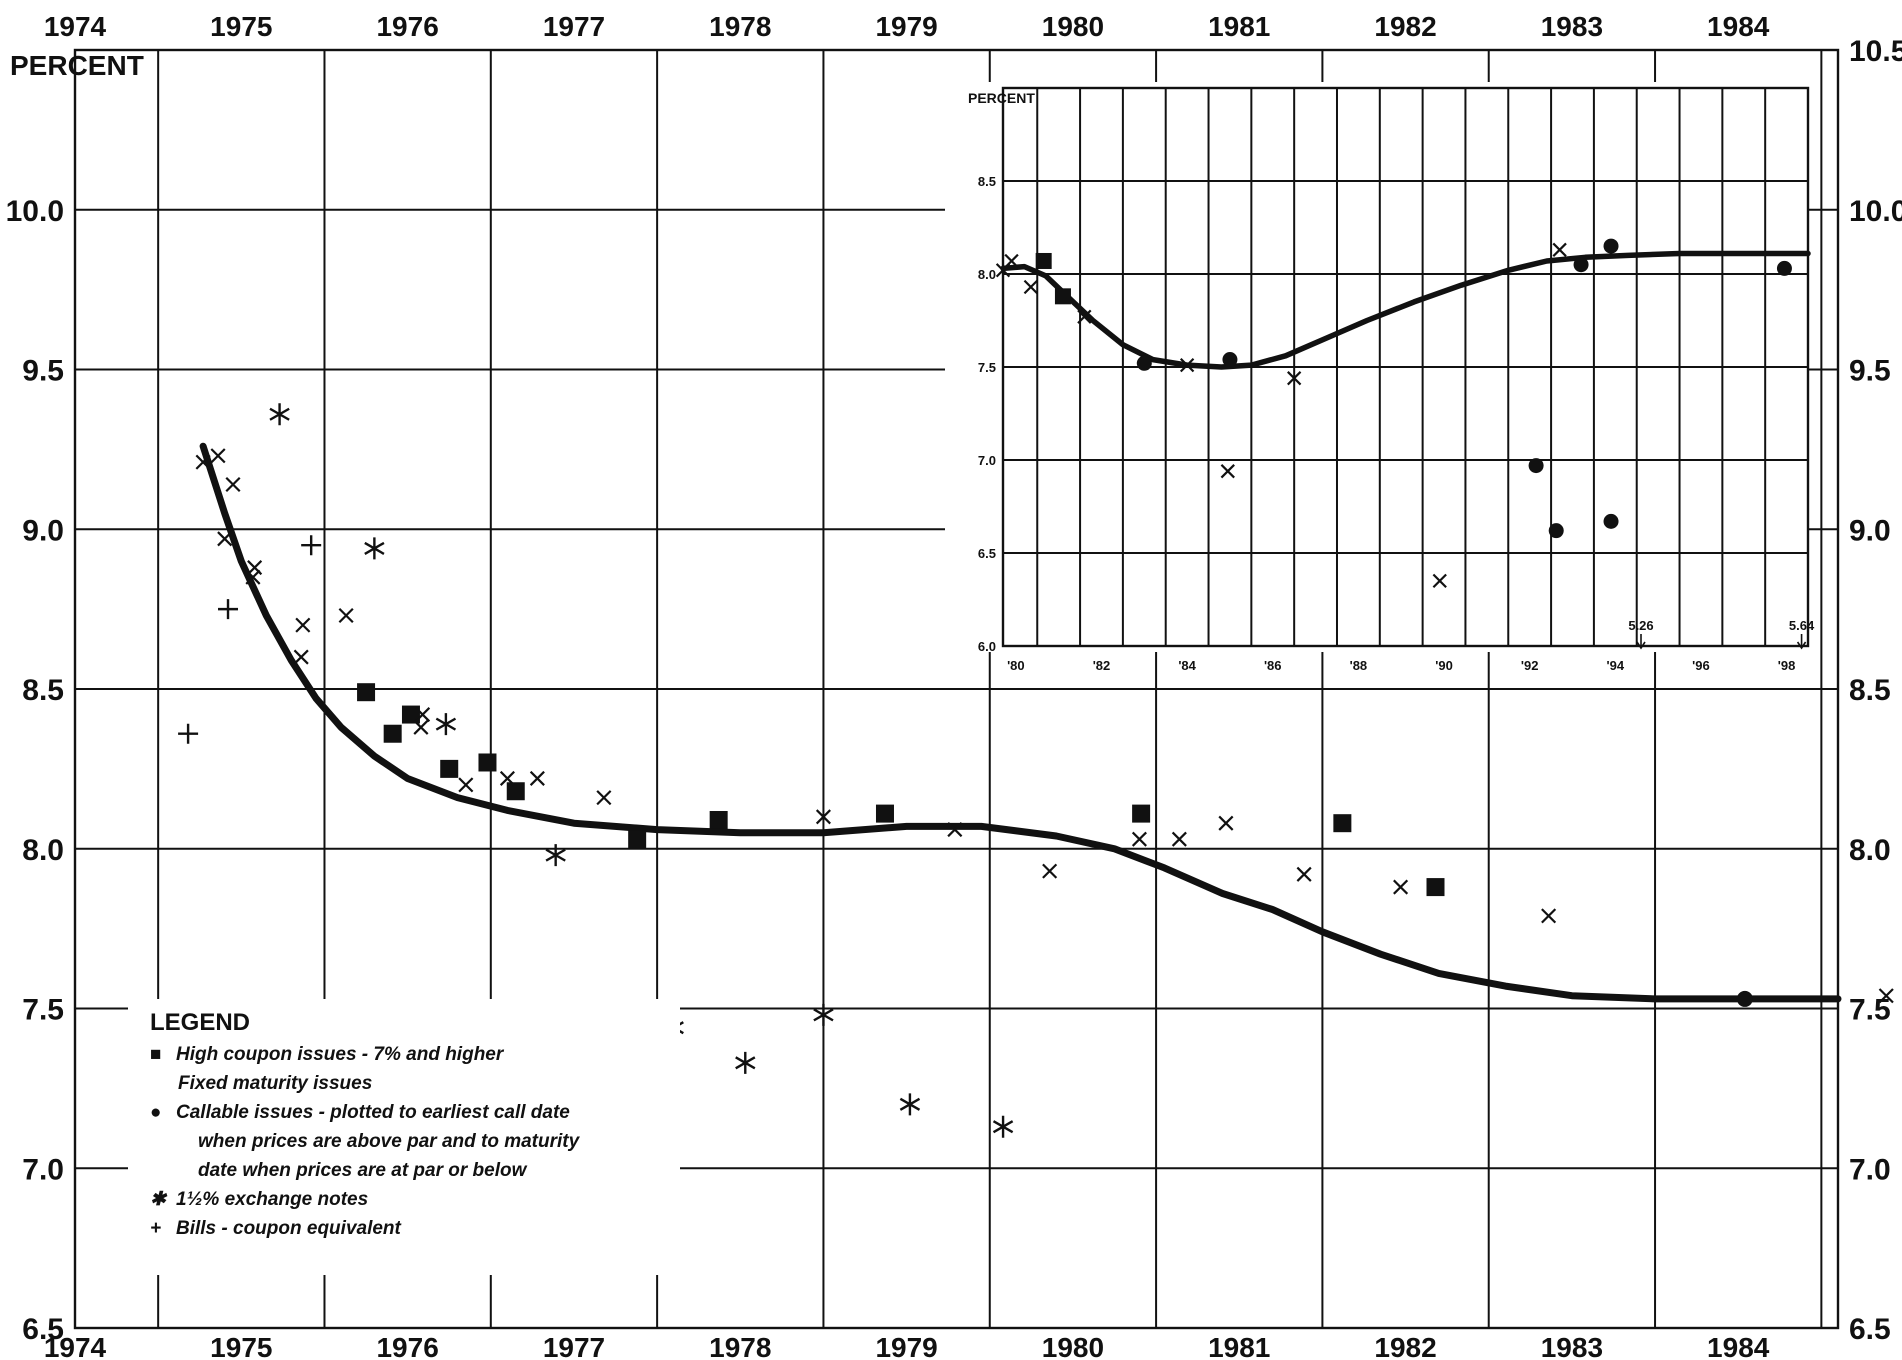 The width and height of the screenshot is (1902, 1360). What do you see at coordinates (77, 65) in the screenshot?
I see `main-y-axis-title: PERCENT` at bounding box center [77, 65].